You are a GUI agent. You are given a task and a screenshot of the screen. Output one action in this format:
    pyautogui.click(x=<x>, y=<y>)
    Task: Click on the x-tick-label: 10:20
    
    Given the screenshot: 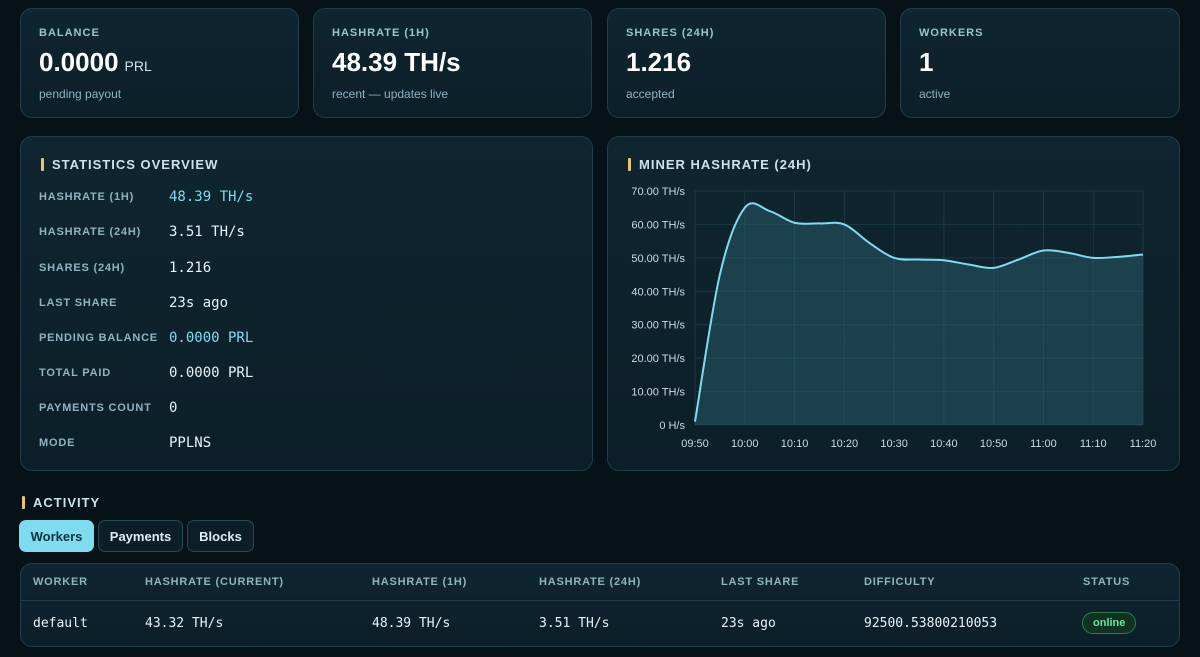 What is the action you would take?
    pyautogui.click(x=845, y=444)
    